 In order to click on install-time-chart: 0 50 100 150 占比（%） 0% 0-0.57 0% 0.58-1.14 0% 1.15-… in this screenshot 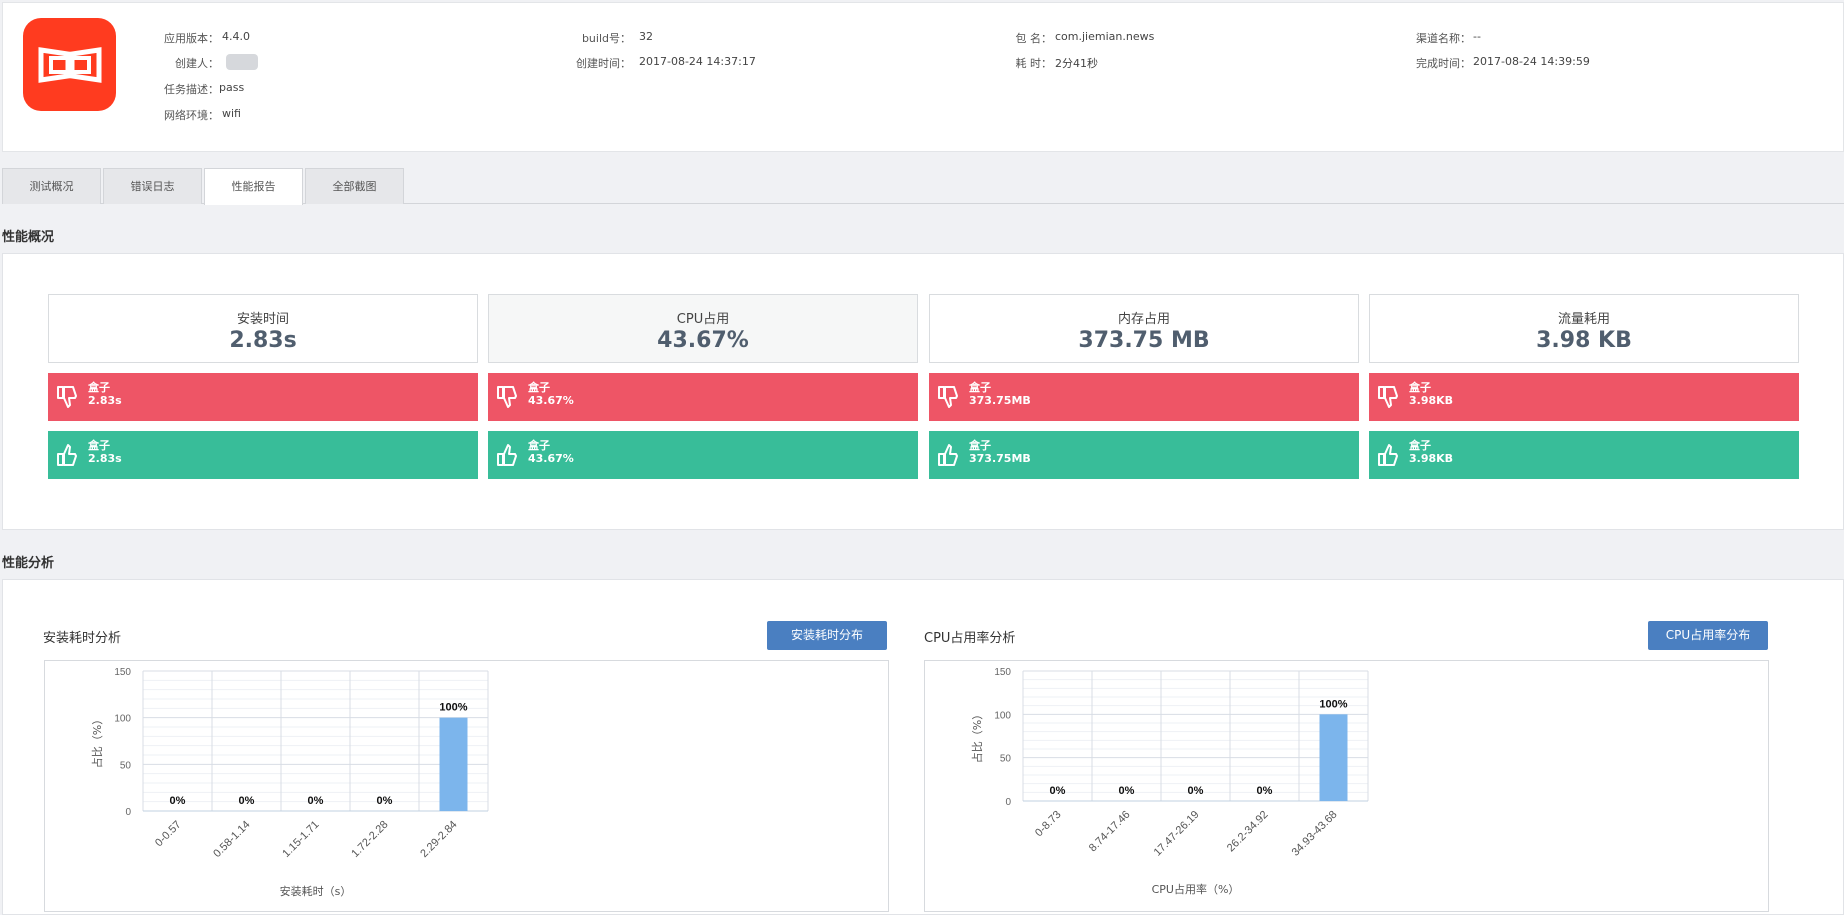, I will do `click(466, 786)`.